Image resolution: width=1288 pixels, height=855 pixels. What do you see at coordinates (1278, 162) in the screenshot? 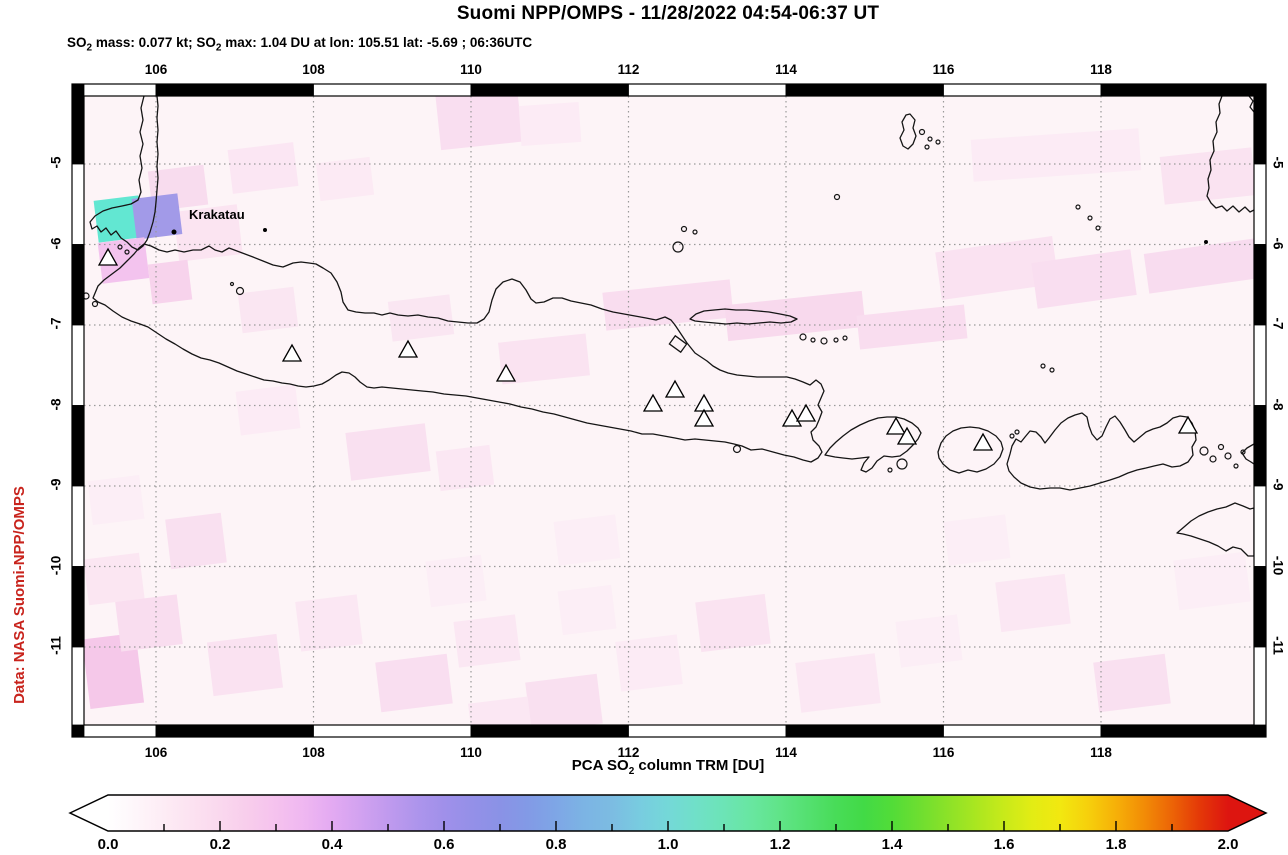
I see `lat-tick-label-right: -5` at bounding box center [1278, 162].